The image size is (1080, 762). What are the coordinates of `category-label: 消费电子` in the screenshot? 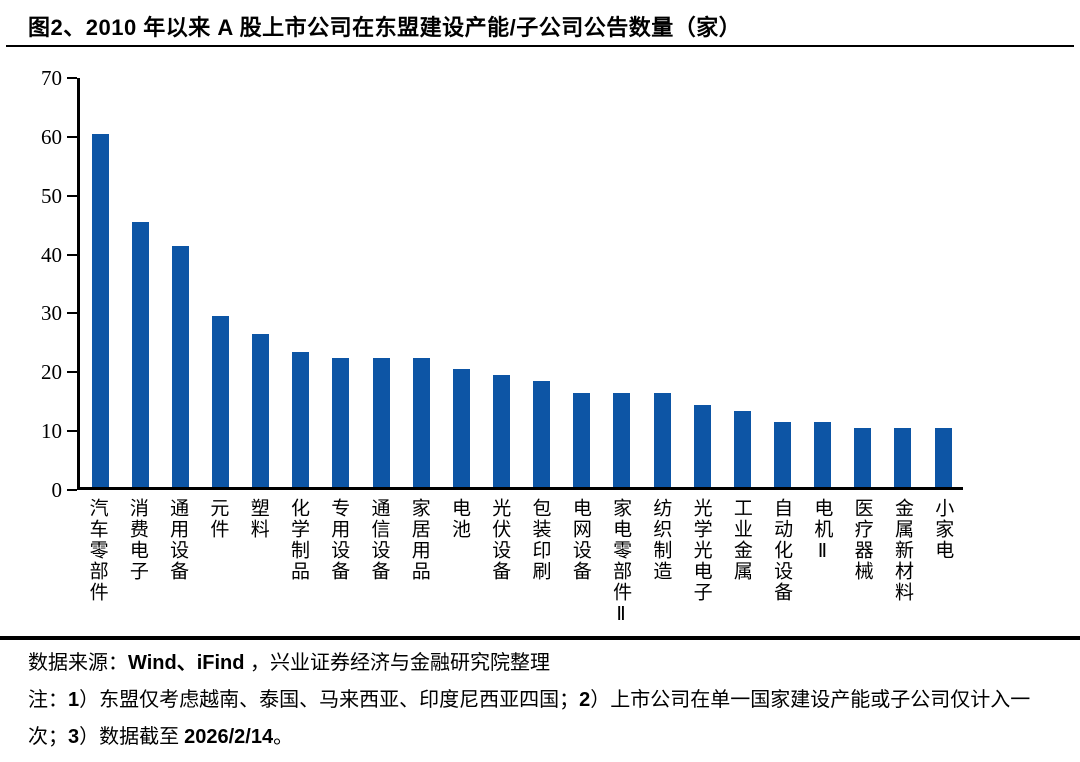 It's located at (137, 540).